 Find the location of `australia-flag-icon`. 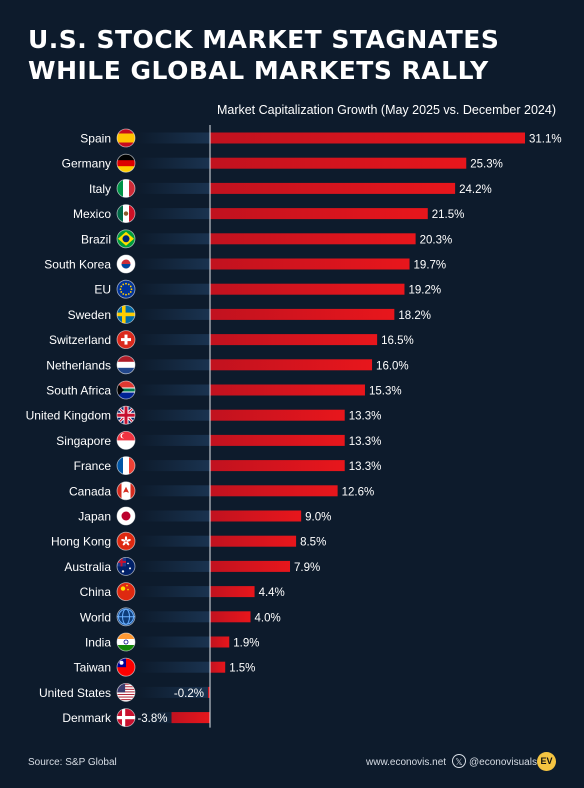

australia-flag-icon is located at coordinates (126, 566).